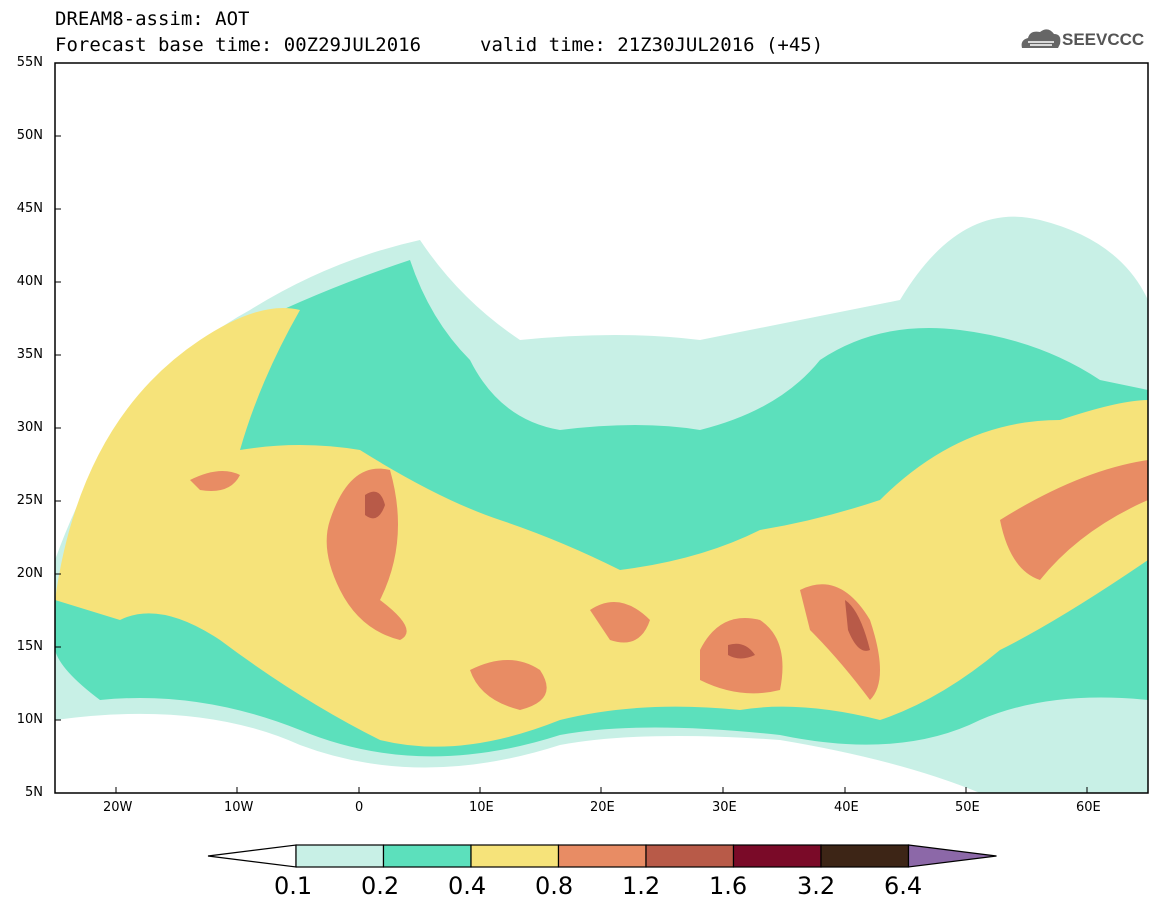 The height and width of the screenshot is (905, 1165). I want to click on colorbar-label: 1.2, so click(641, 886).